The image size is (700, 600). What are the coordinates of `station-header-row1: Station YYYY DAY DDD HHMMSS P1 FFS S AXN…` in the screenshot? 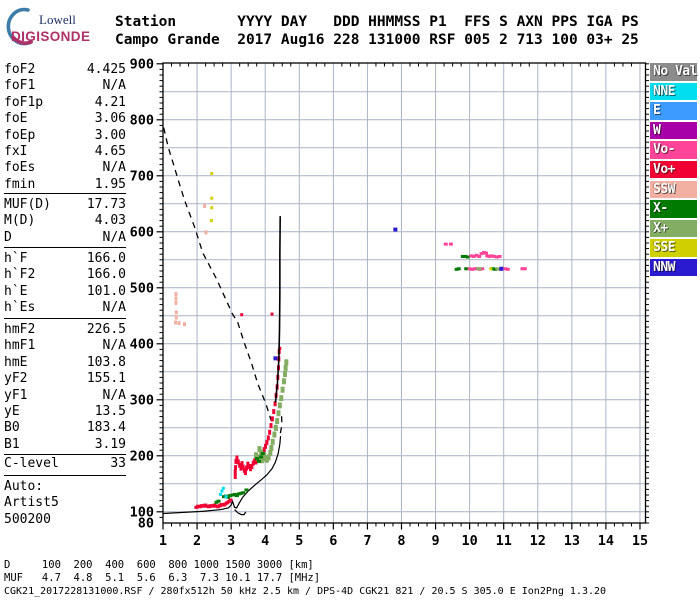 It's located at (377, 22).